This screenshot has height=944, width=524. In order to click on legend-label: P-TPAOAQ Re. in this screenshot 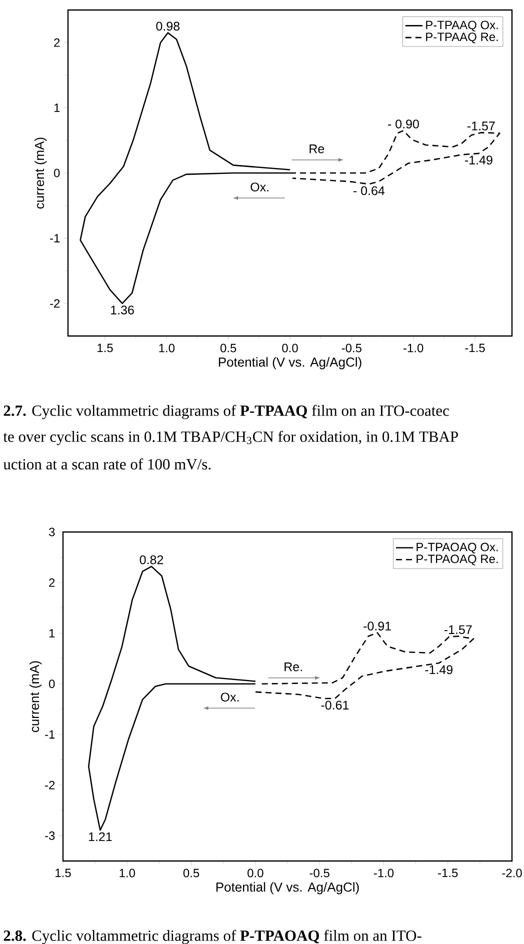, I will do `click(457, 560)`.